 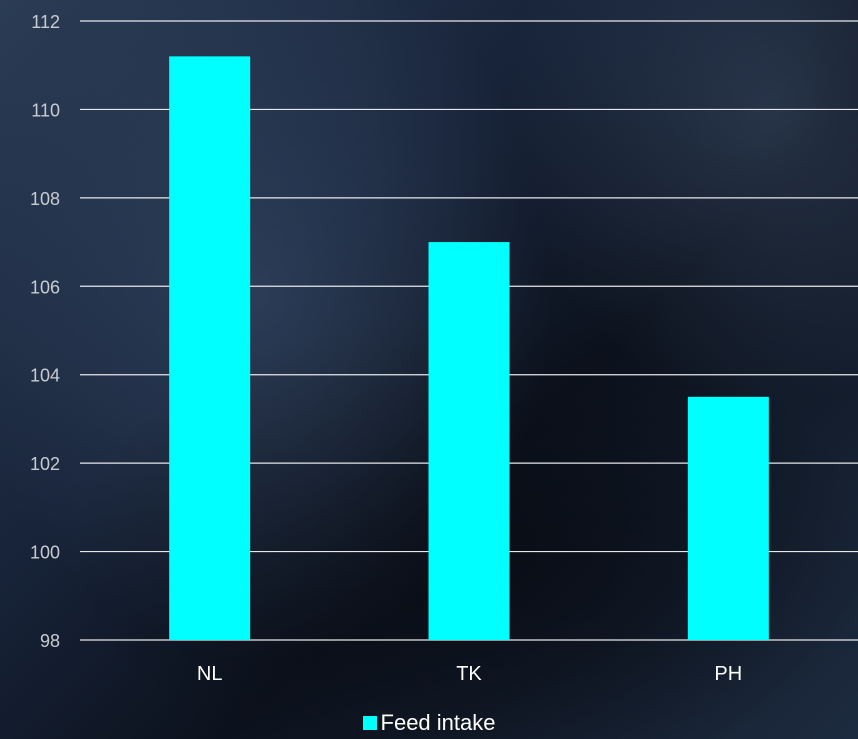 What do you see at coordinates (728, 674) in the screenshot?
I see `x-category-label: PH` at bounding box center [728, 674].